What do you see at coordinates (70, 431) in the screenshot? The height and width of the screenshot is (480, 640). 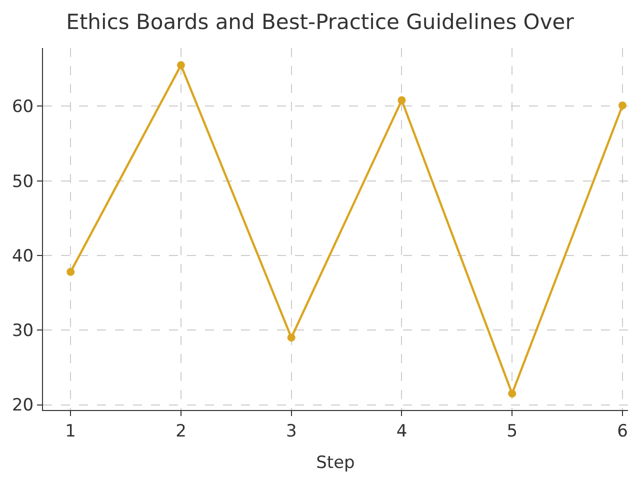 I see `x-tick-label: 1` at bounding box center [70, 431].